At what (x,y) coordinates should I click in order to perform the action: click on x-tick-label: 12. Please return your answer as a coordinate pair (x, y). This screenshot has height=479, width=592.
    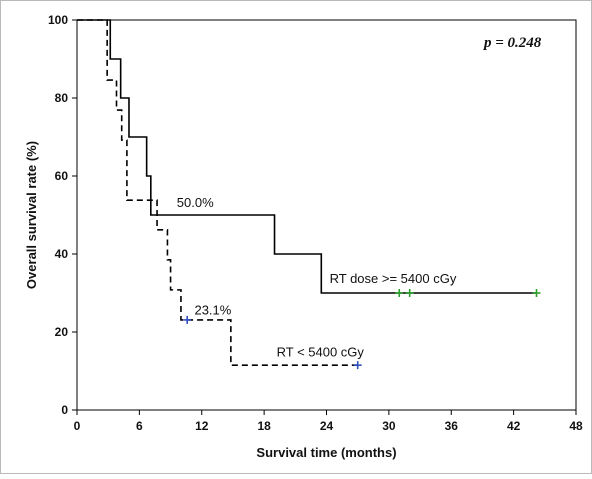
    Looking at the image, I should click on (202, 426).